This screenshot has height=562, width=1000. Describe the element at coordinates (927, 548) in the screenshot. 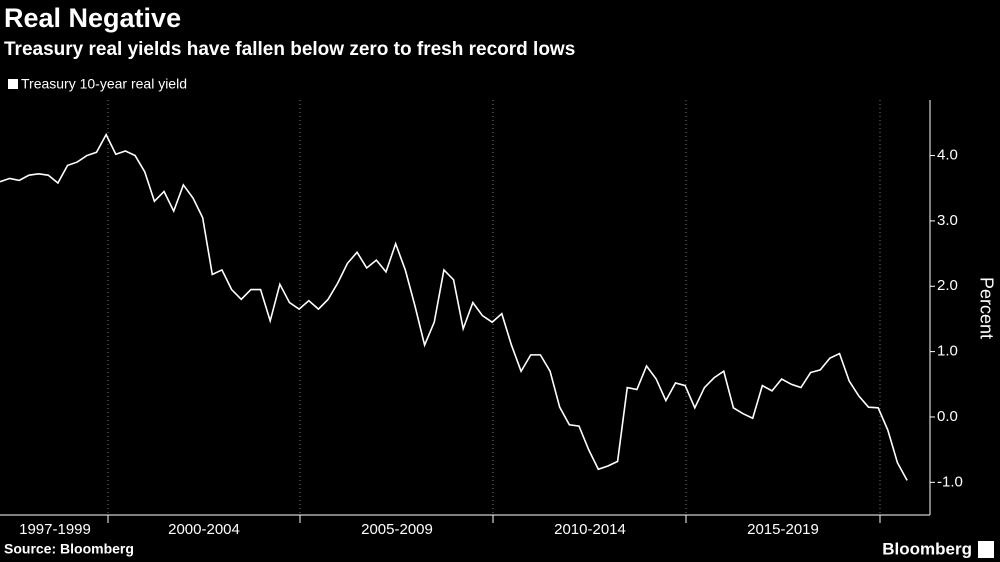

I see `brand: Bloomberg` at that location.